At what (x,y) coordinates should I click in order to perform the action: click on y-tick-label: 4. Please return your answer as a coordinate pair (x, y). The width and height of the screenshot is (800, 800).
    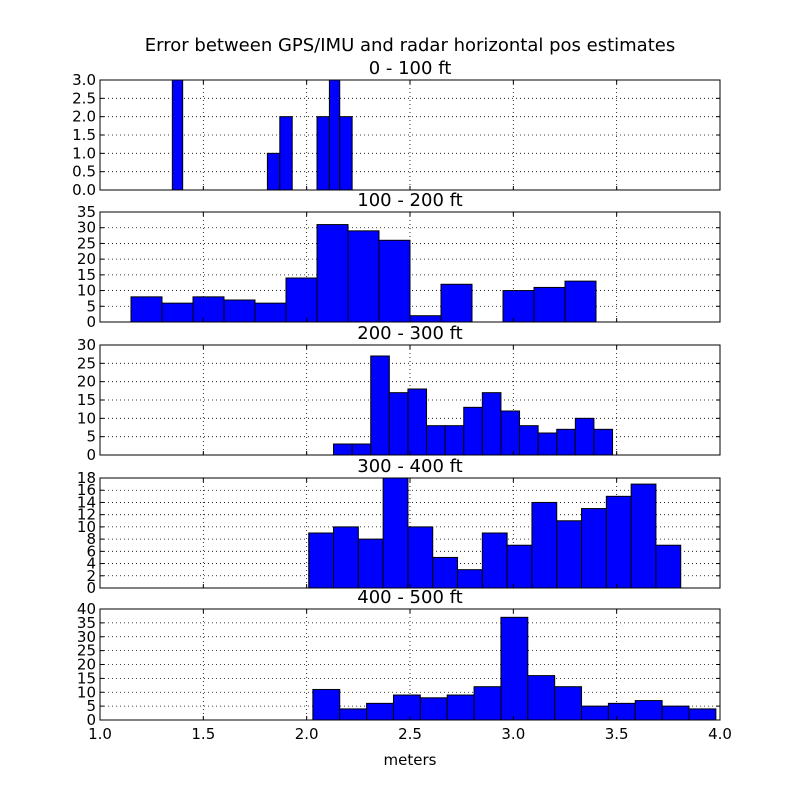
    Looking at the image, I should click on (91, 564).